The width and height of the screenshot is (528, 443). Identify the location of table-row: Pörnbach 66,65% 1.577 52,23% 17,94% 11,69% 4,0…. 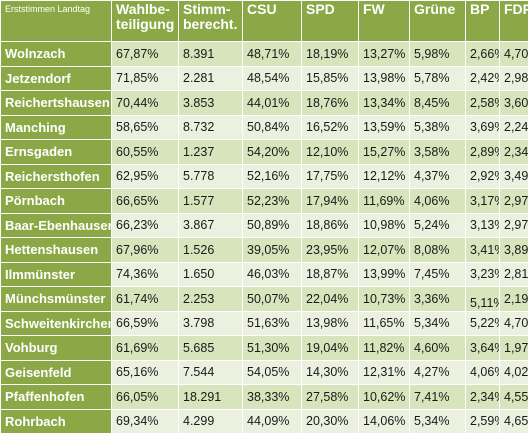
(264, 201).